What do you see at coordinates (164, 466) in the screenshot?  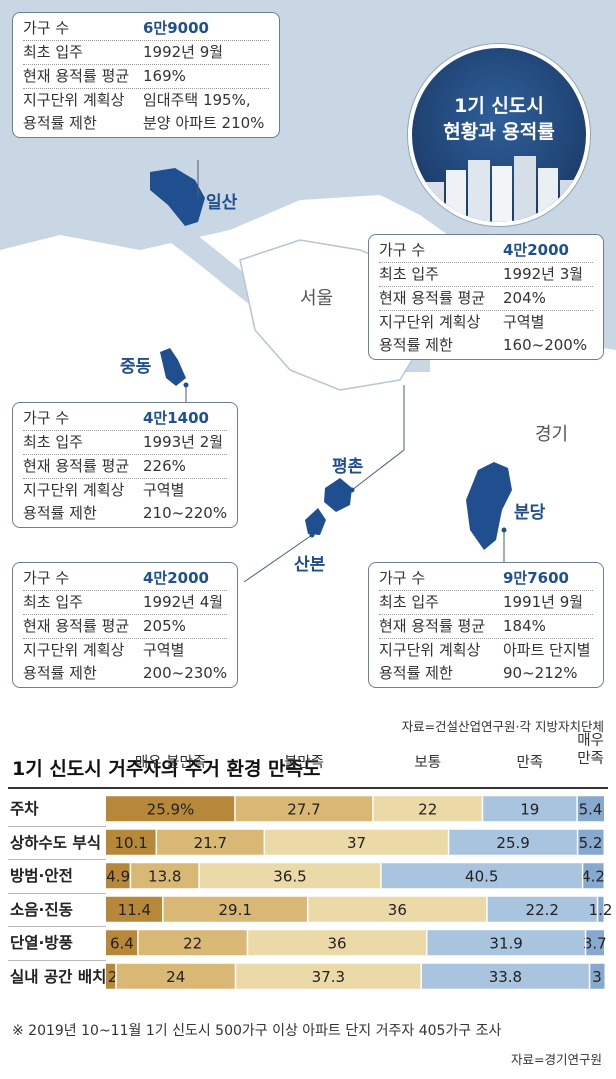 I see `avg-far-value: 226%` at bounding box center [164, 466].